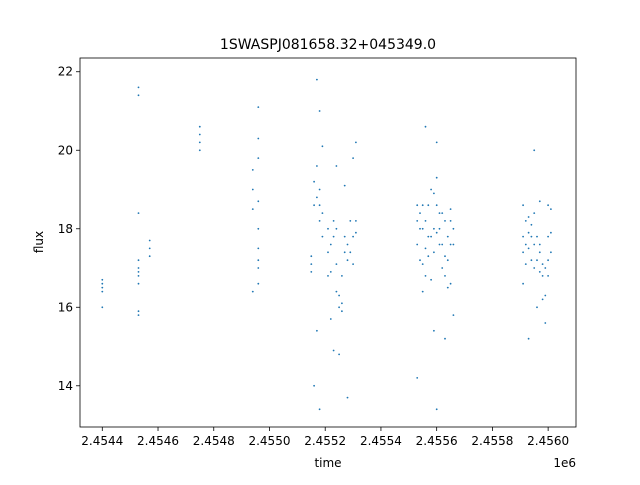 The image size is (640, 485). What do you see at coordinates (65, 150) in the screenshot?
I see `y-tick-label: 20` at bounding box center [65, 150].